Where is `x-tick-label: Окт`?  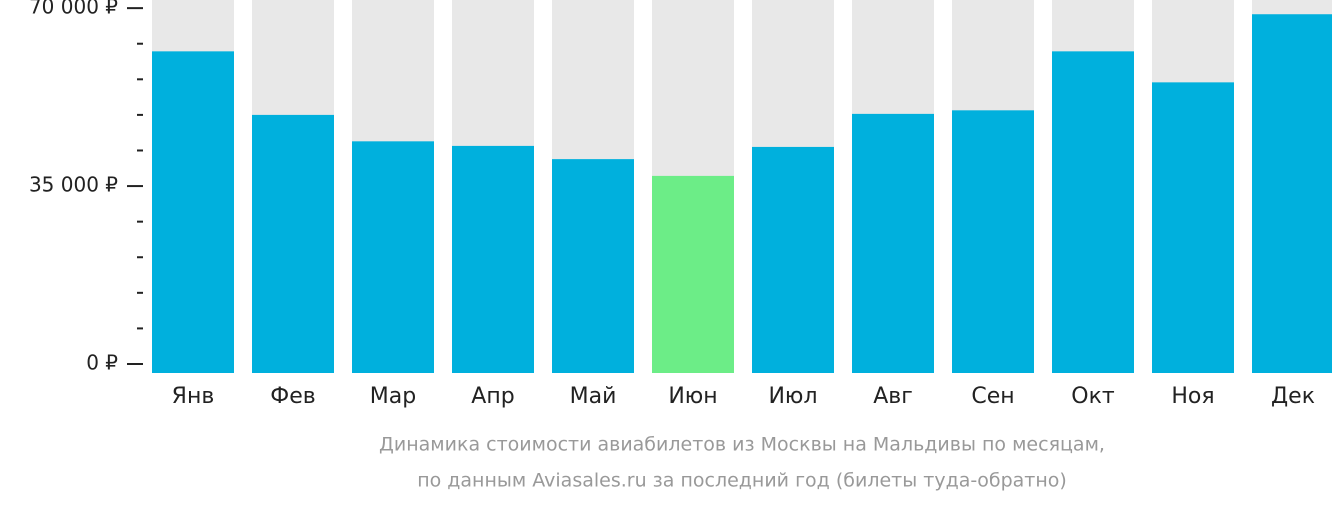
x-tick-label: Окт is located at coordinates (1093, 396).